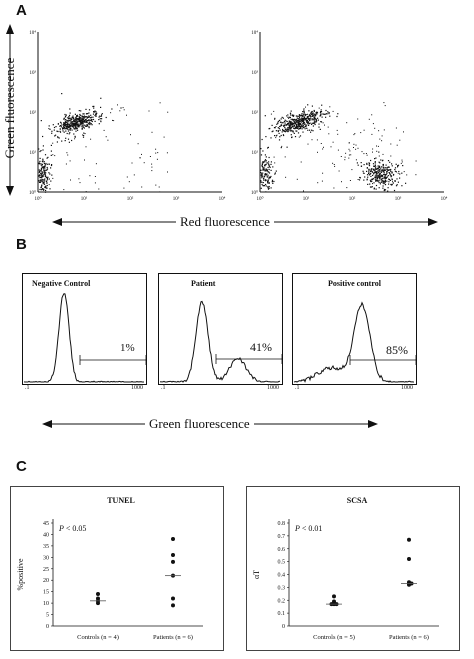 The height and width of the screenshot is (659, 474). What do you see at coordinates (282, 614) in the screenshot?
I see `y-tick-label: 0.1` at bounding box center [282, 614].